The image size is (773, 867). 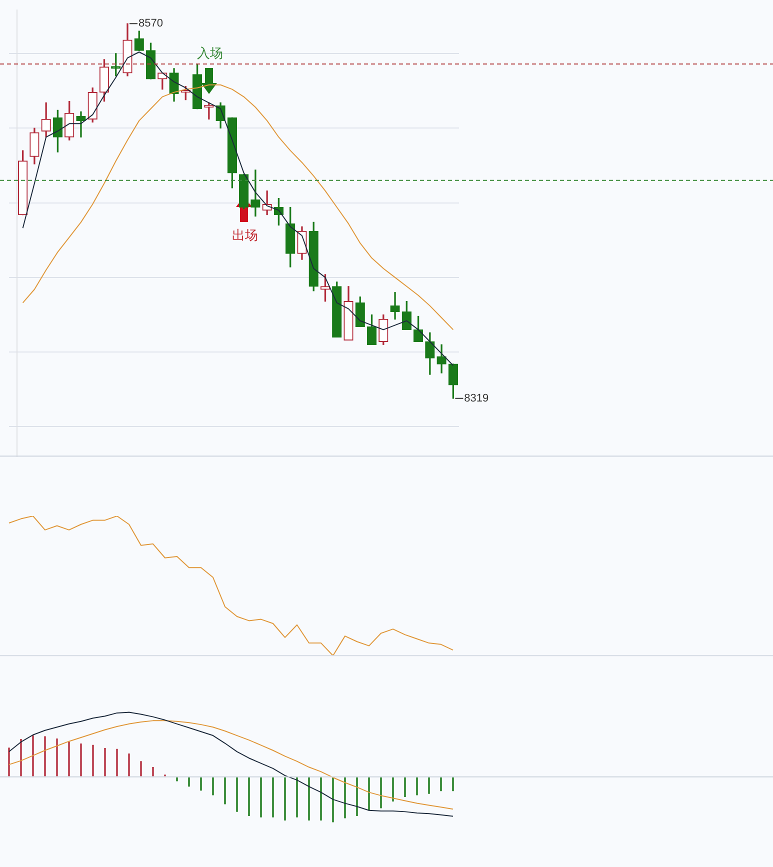 What do you see at coordinates (150, 24) in the screenshot?
I see `annotation: 8570` at bounding box center [150, 24].